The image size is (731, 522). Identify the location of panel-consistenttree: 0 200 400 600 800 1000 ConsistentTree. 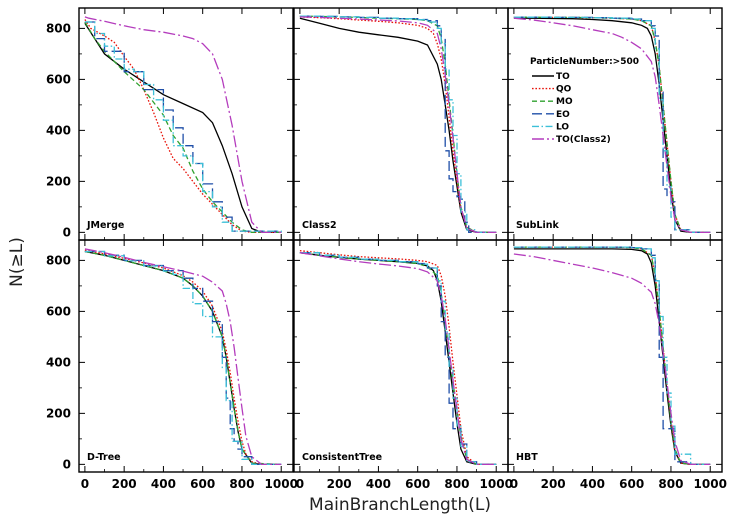
(403, 365).